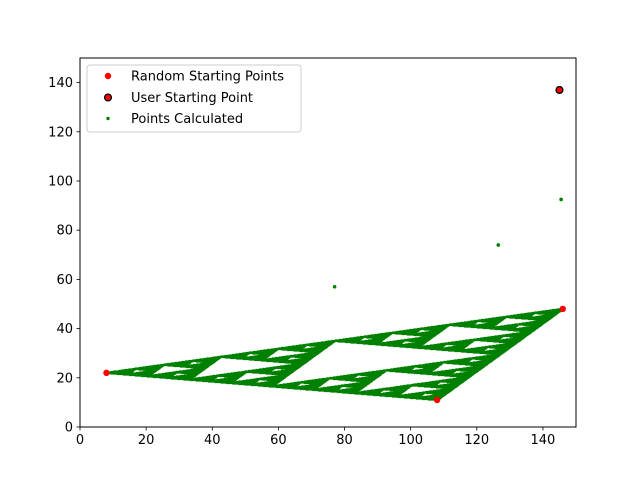 The height and width of the screenshot is (480, 640). I want to click on y-tick-label: 80, so click(64, 231).